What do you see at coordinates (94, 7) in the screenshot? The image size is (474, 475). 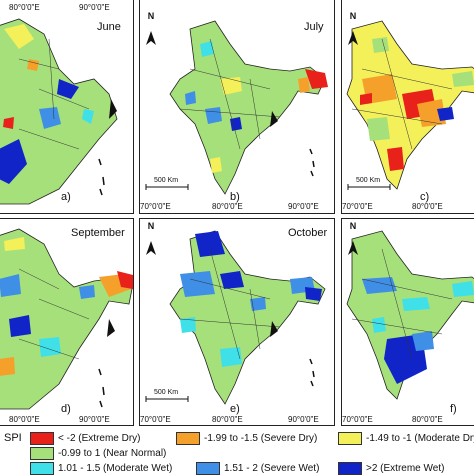 I see `lon-90-label: 90°0'0"E` at bounding box center [94, 7].